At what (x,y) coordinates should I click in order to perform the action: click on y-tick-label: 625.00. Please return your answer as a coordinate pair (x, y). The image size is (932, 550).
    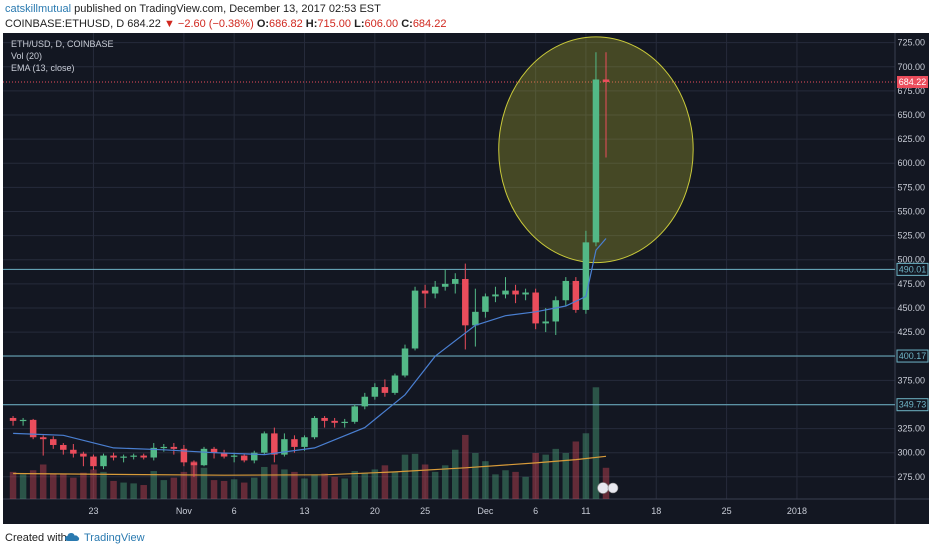
    Looking at the image, I should click on (911, 139).